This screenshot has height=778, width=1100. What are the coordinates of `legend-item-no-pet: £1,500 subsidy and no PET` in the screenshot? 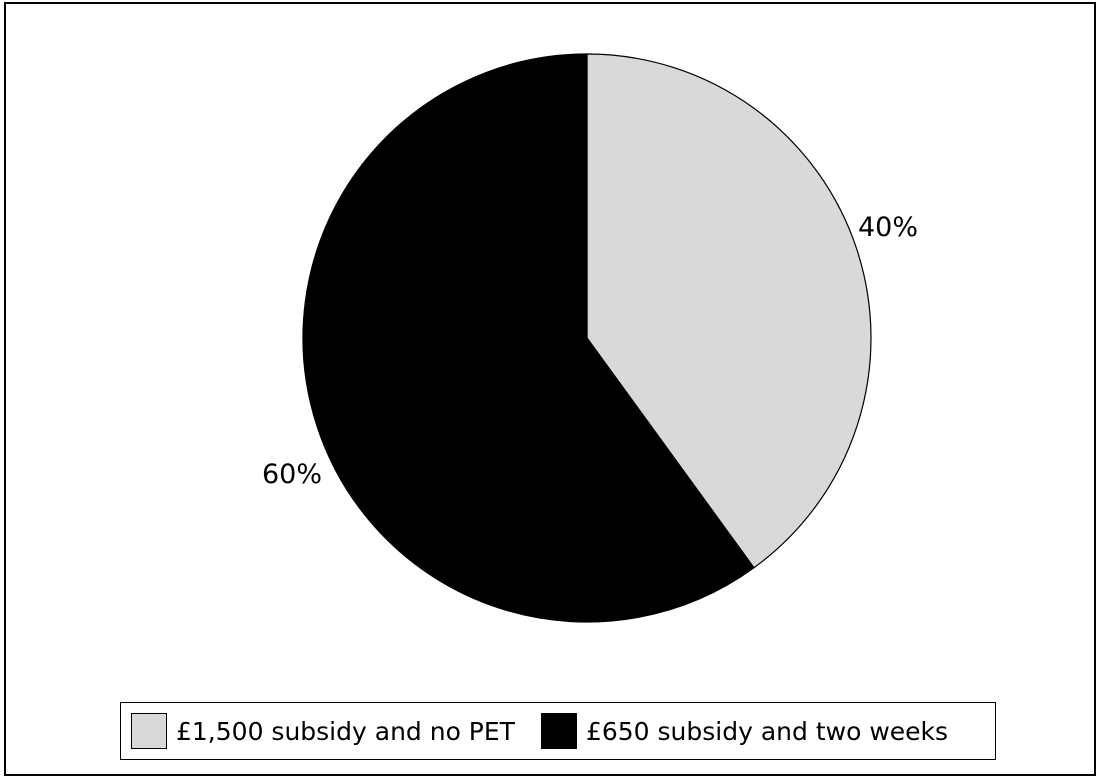 It's located at (323, 731).